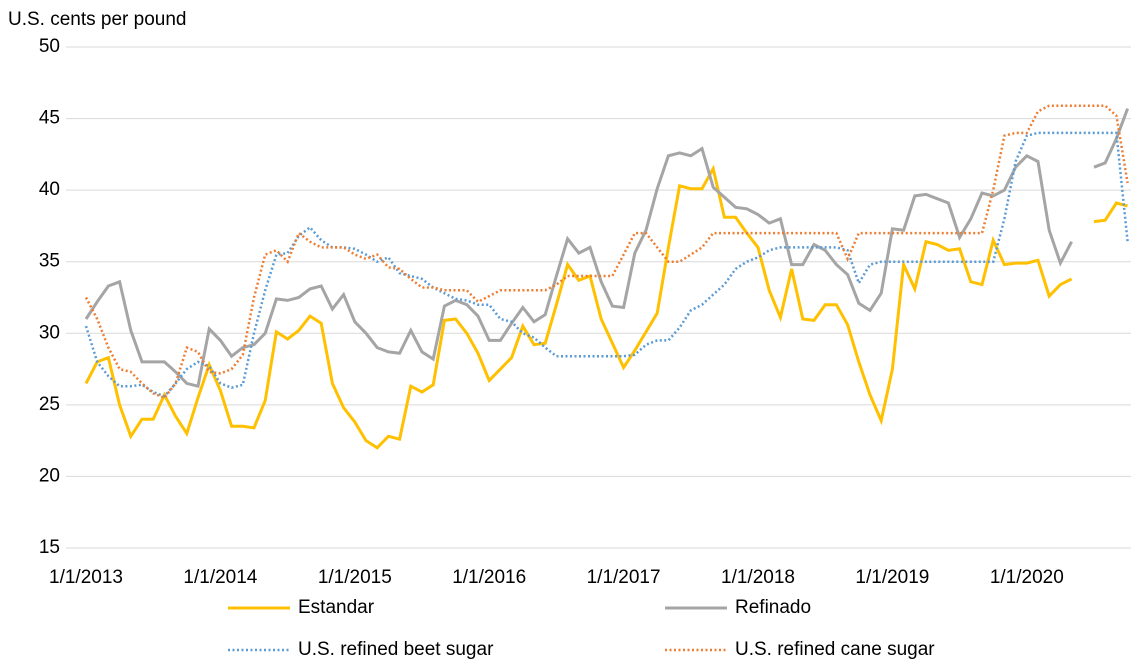  What do you see at coordinates (49, 46) in the screenshot?
I see `y-tick-label: 50` at bounding box center [49, 46].